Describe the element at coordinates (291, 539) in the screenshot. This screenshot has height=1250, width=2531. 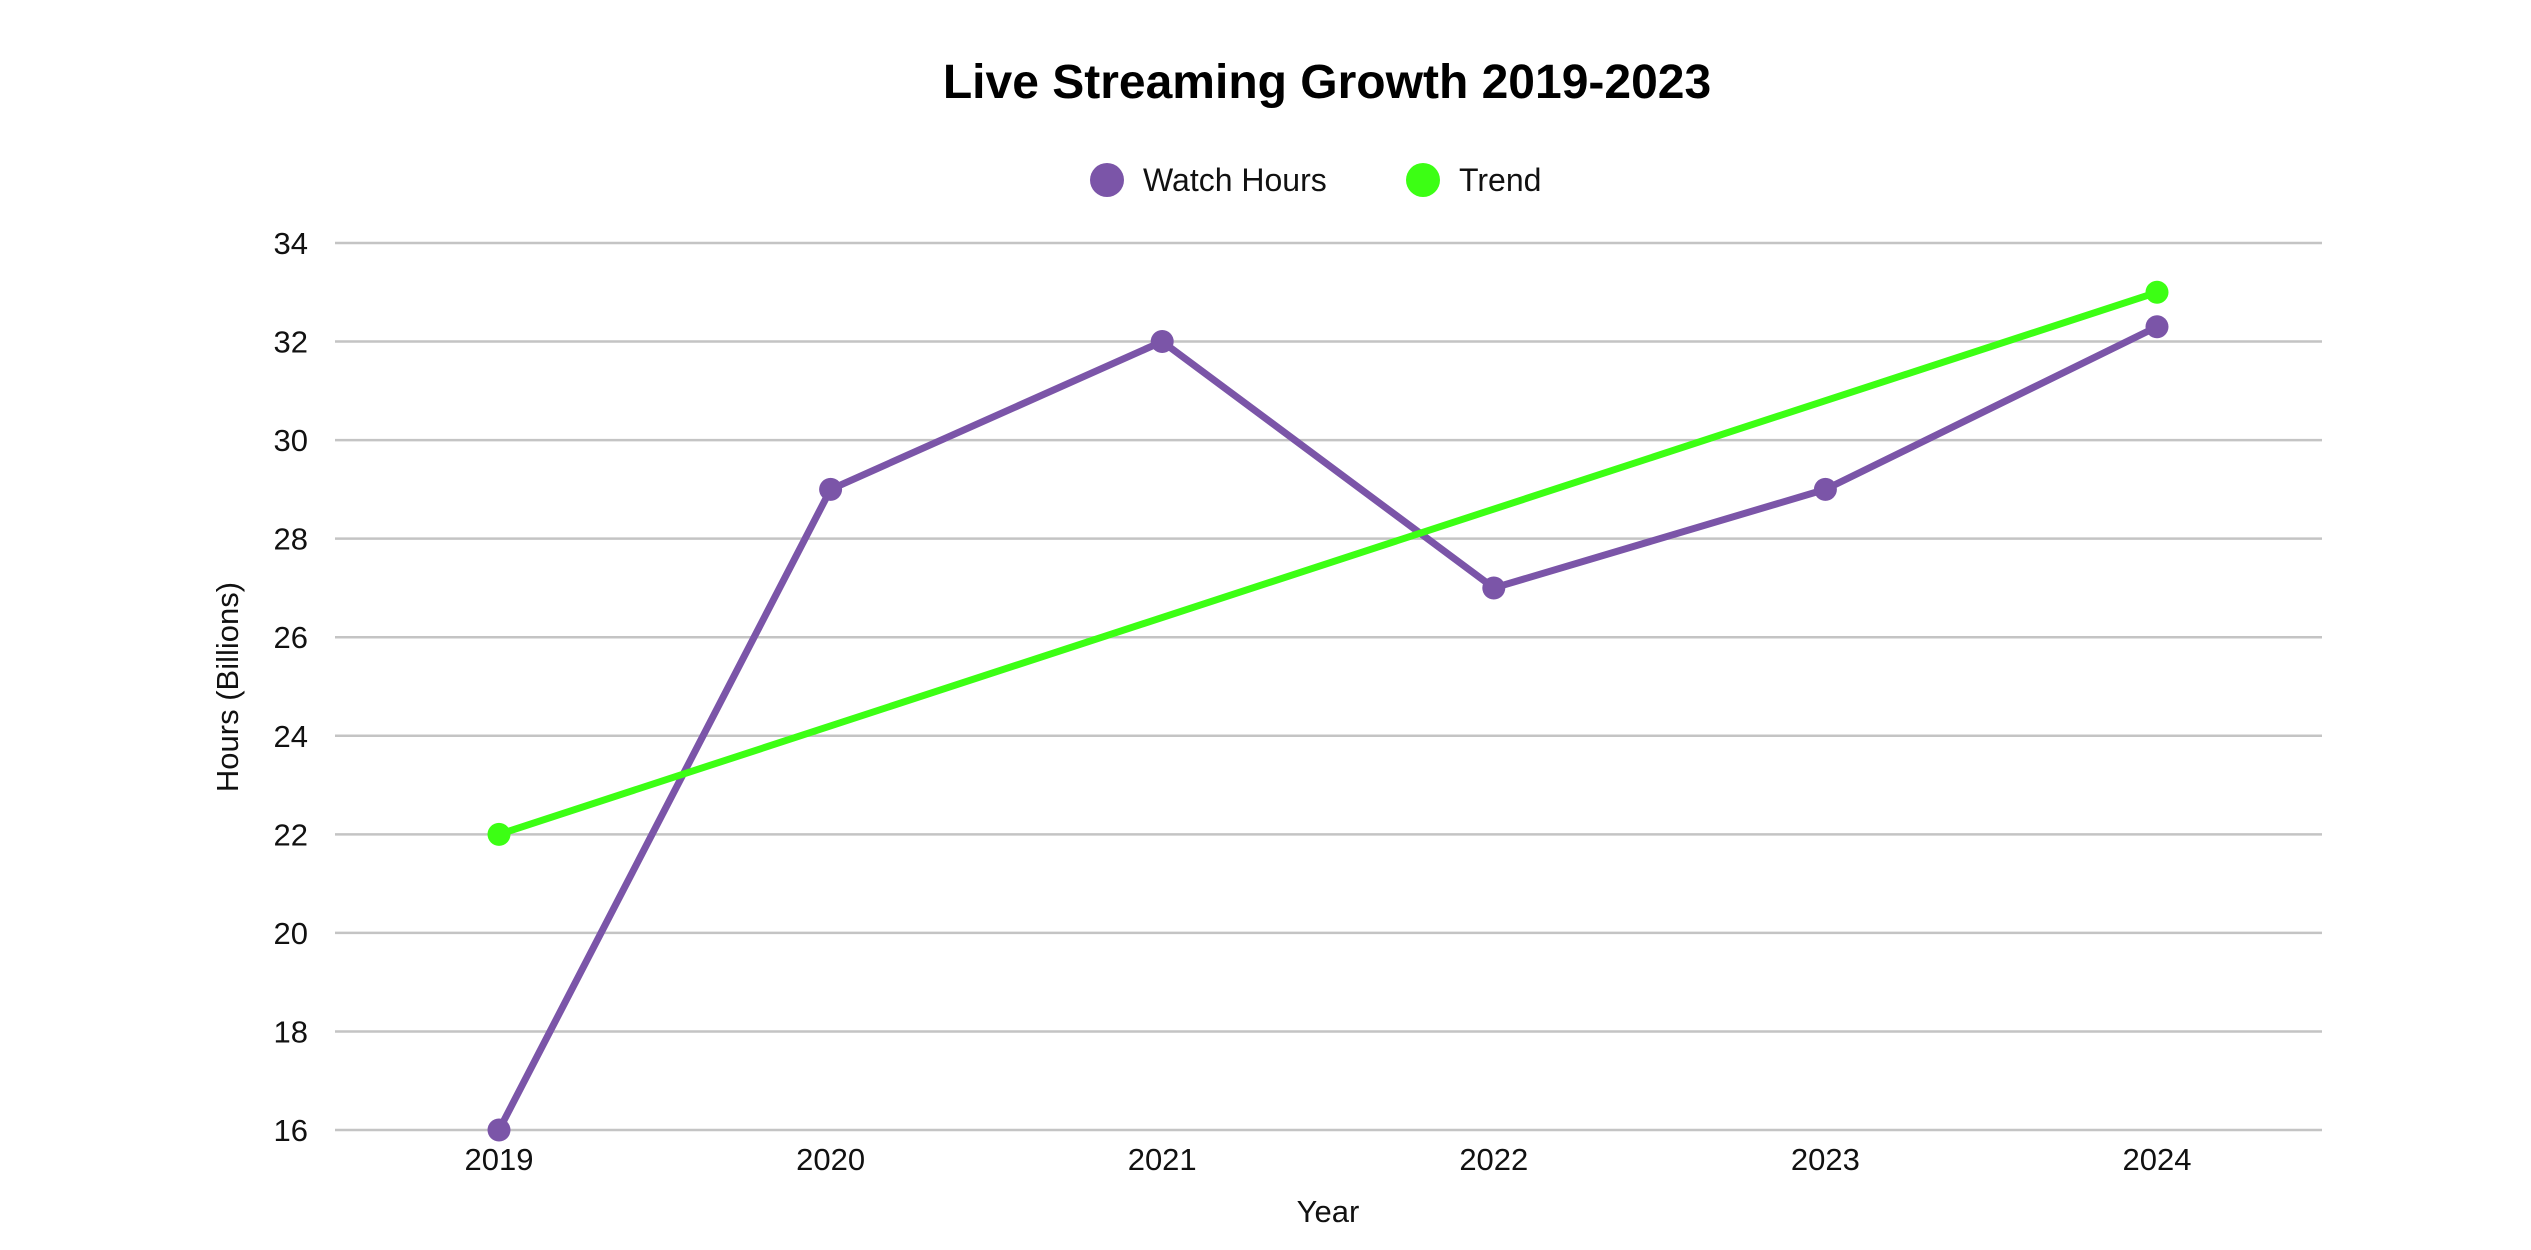
I see `y-tick-label: 28` at that location.